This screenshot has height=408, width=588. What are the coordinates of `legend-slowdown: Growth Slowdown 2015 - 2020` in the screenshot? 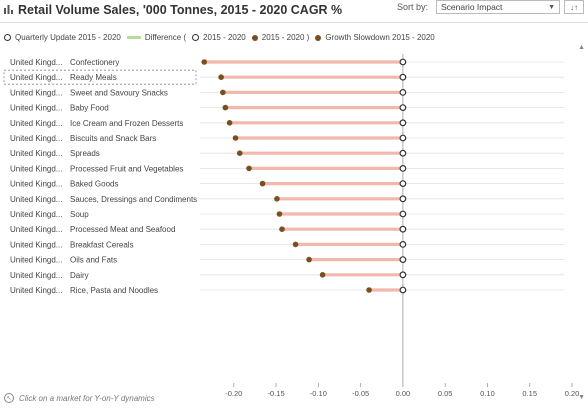 It's located at (375, 37).